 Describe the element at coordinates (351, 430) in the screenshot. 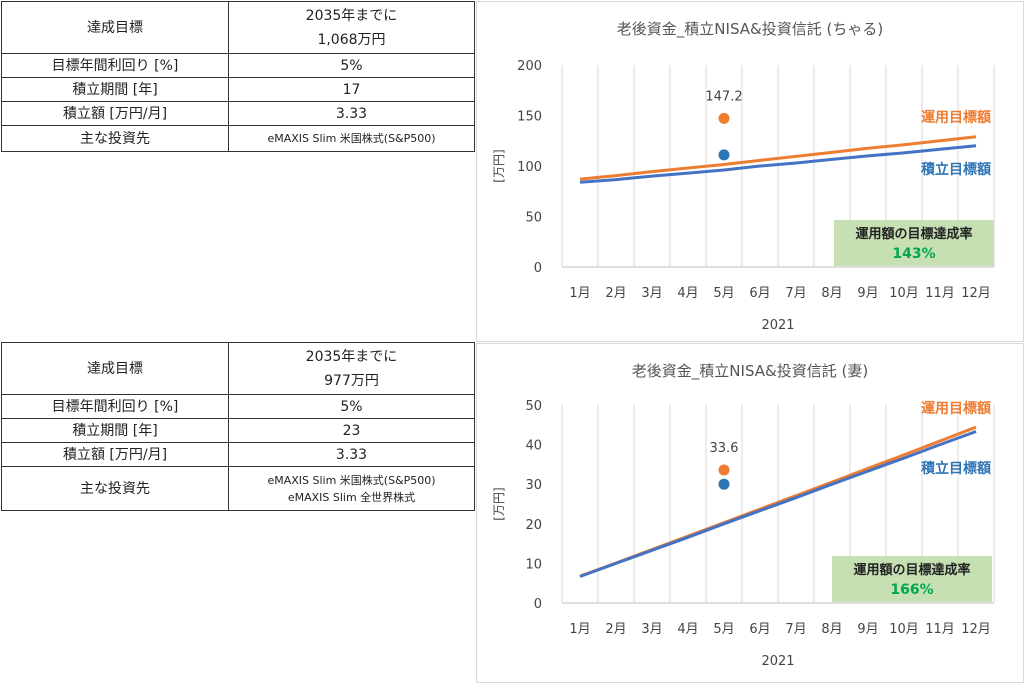

I see `row-value: 23` at that location.